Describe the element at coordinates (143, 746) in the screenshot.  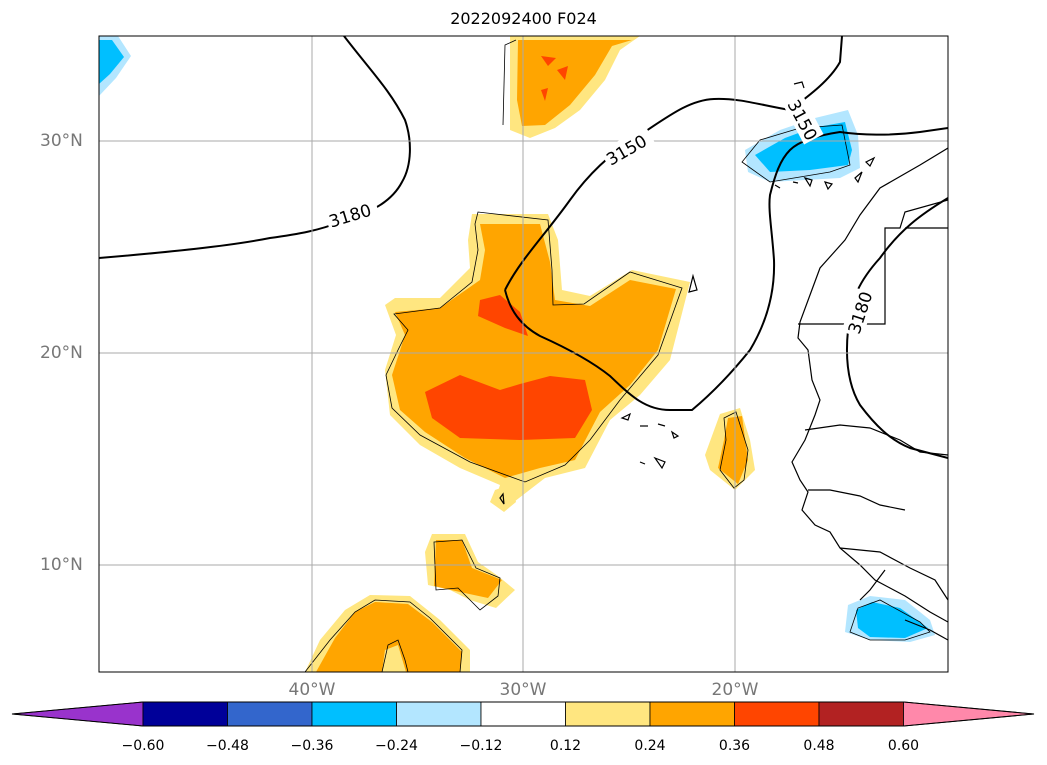
I see `colorbar-tick: −0.60` at that location.